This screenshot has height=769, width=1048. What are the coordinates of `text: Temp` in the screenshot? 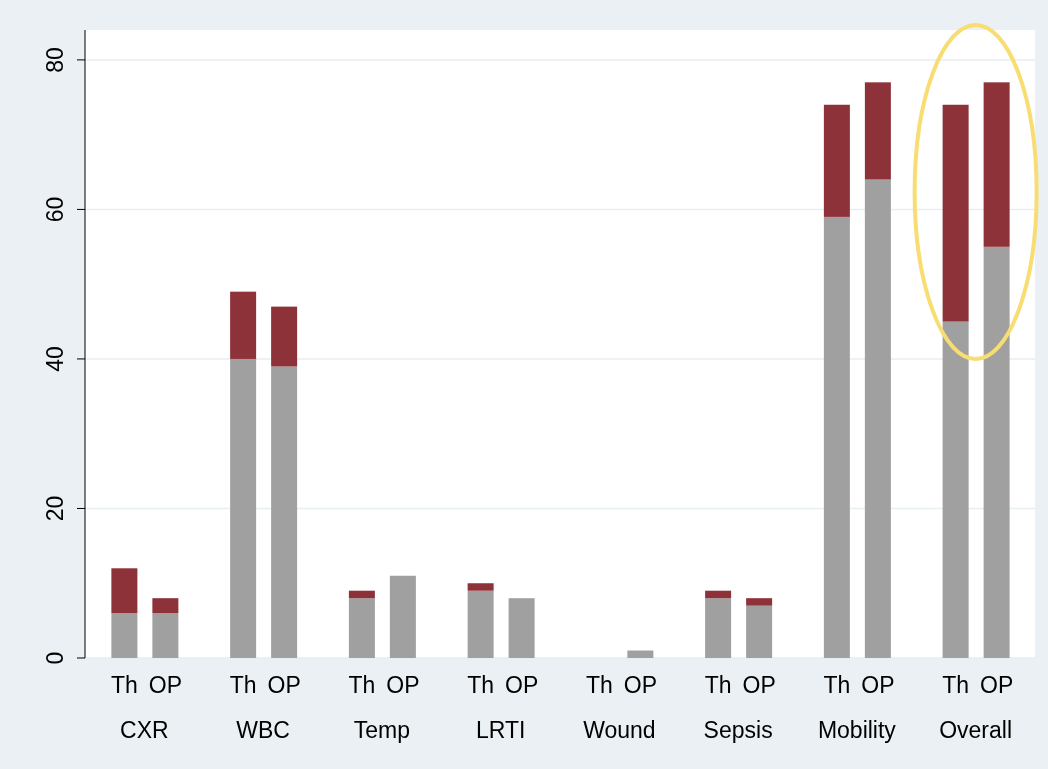 It's located at (381, 730).